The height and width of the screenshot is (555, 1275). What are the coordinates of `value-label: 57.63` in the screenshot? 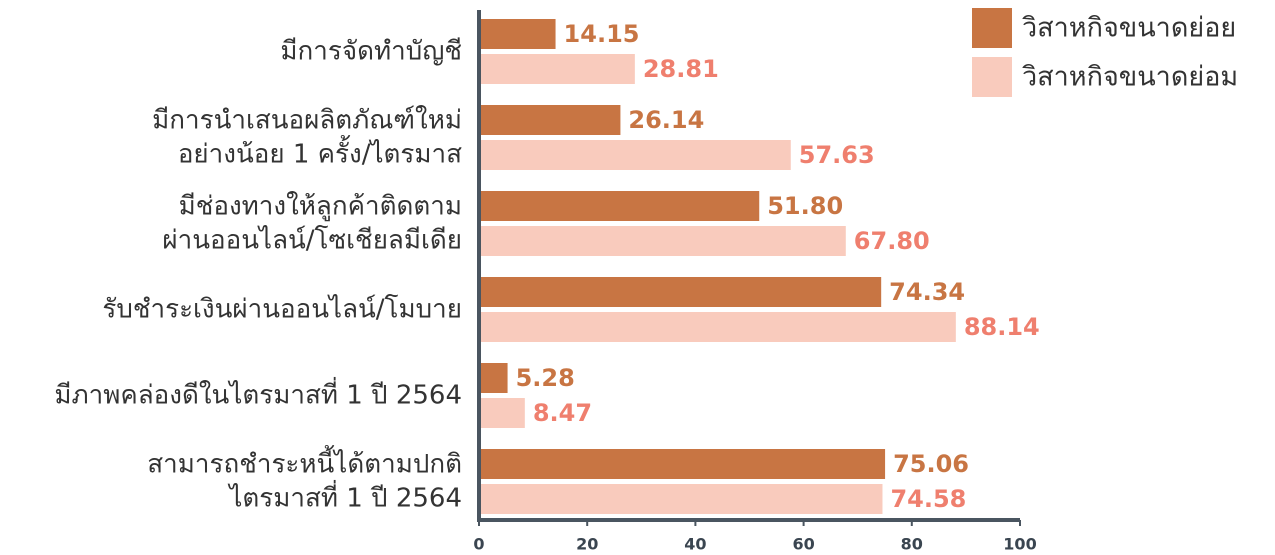 It's located at (837, 155).